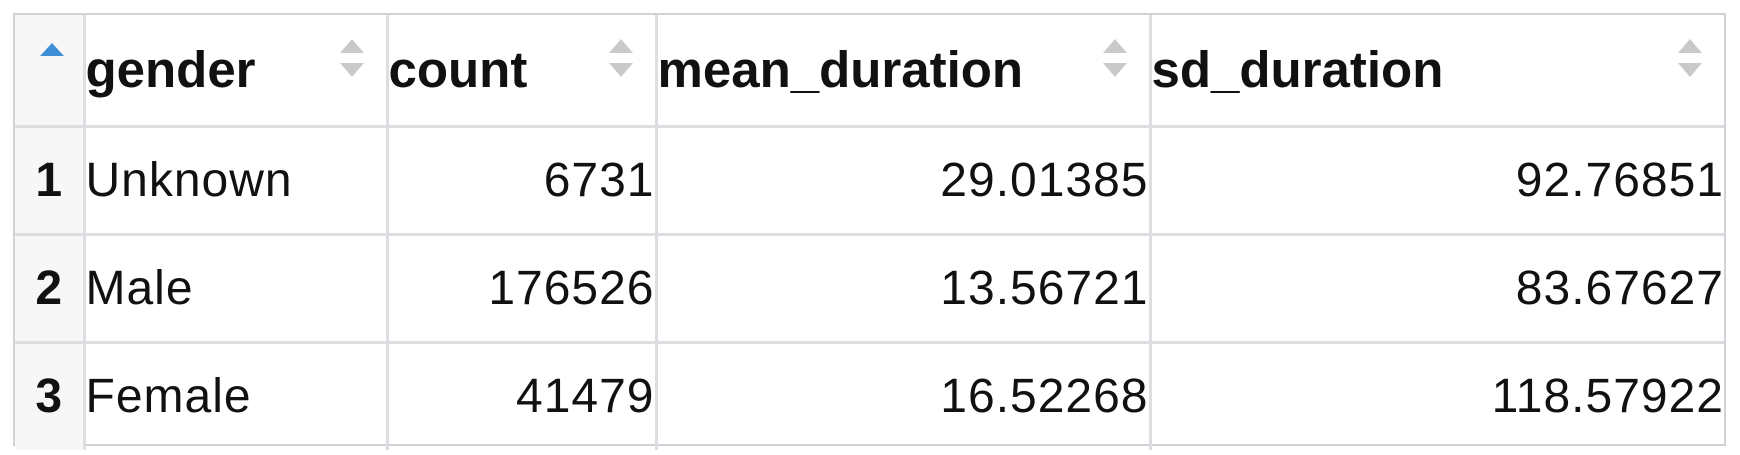  I want to click on cell-gender: Unknown, so click(235, 180).